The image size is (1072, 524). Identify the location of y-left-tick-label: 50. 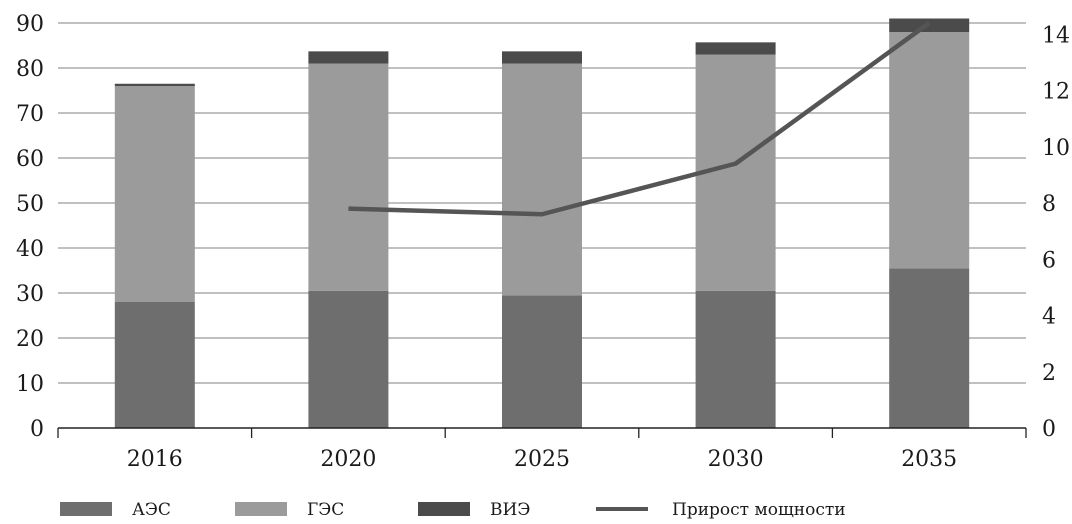
(30, 204).